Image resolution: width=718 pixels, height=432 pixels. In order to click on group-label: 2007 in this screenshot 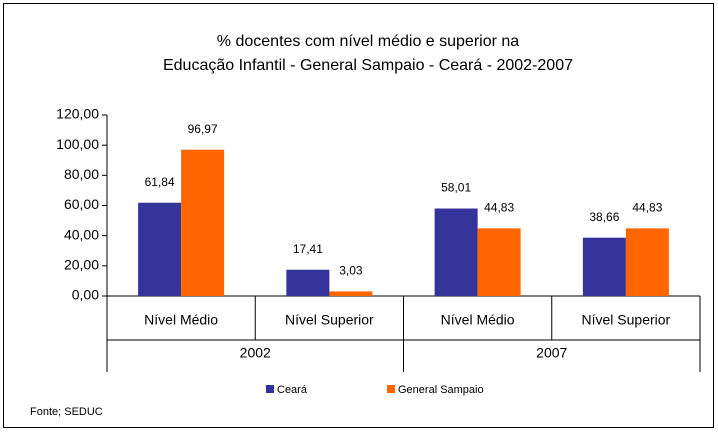, I will do `click(551, 353)`.